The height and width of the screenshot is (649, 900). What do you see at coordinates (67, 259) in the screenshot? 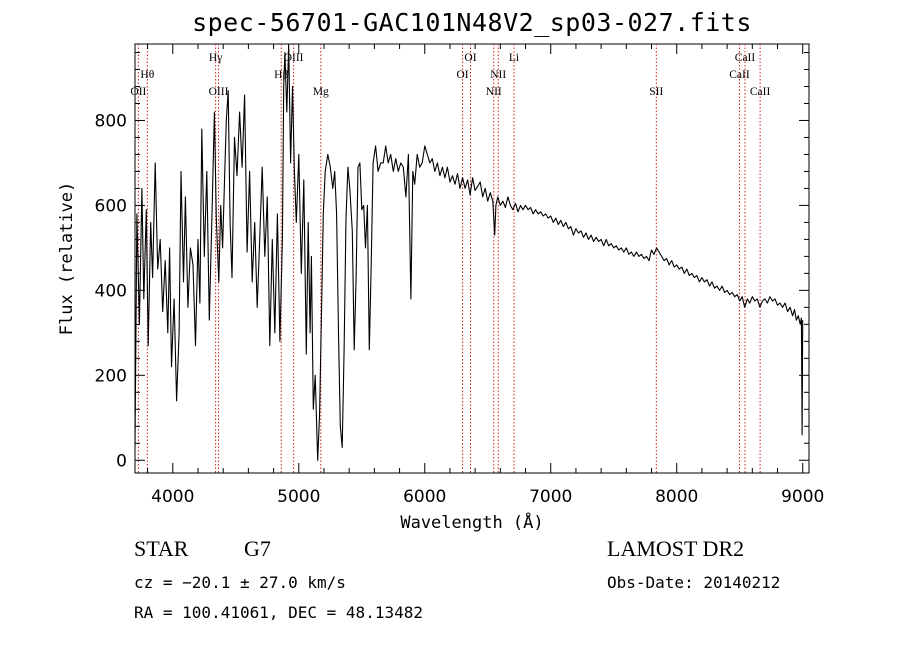
I see `y-axis-label: Flux (relative)` at bounding box center [67, 259].